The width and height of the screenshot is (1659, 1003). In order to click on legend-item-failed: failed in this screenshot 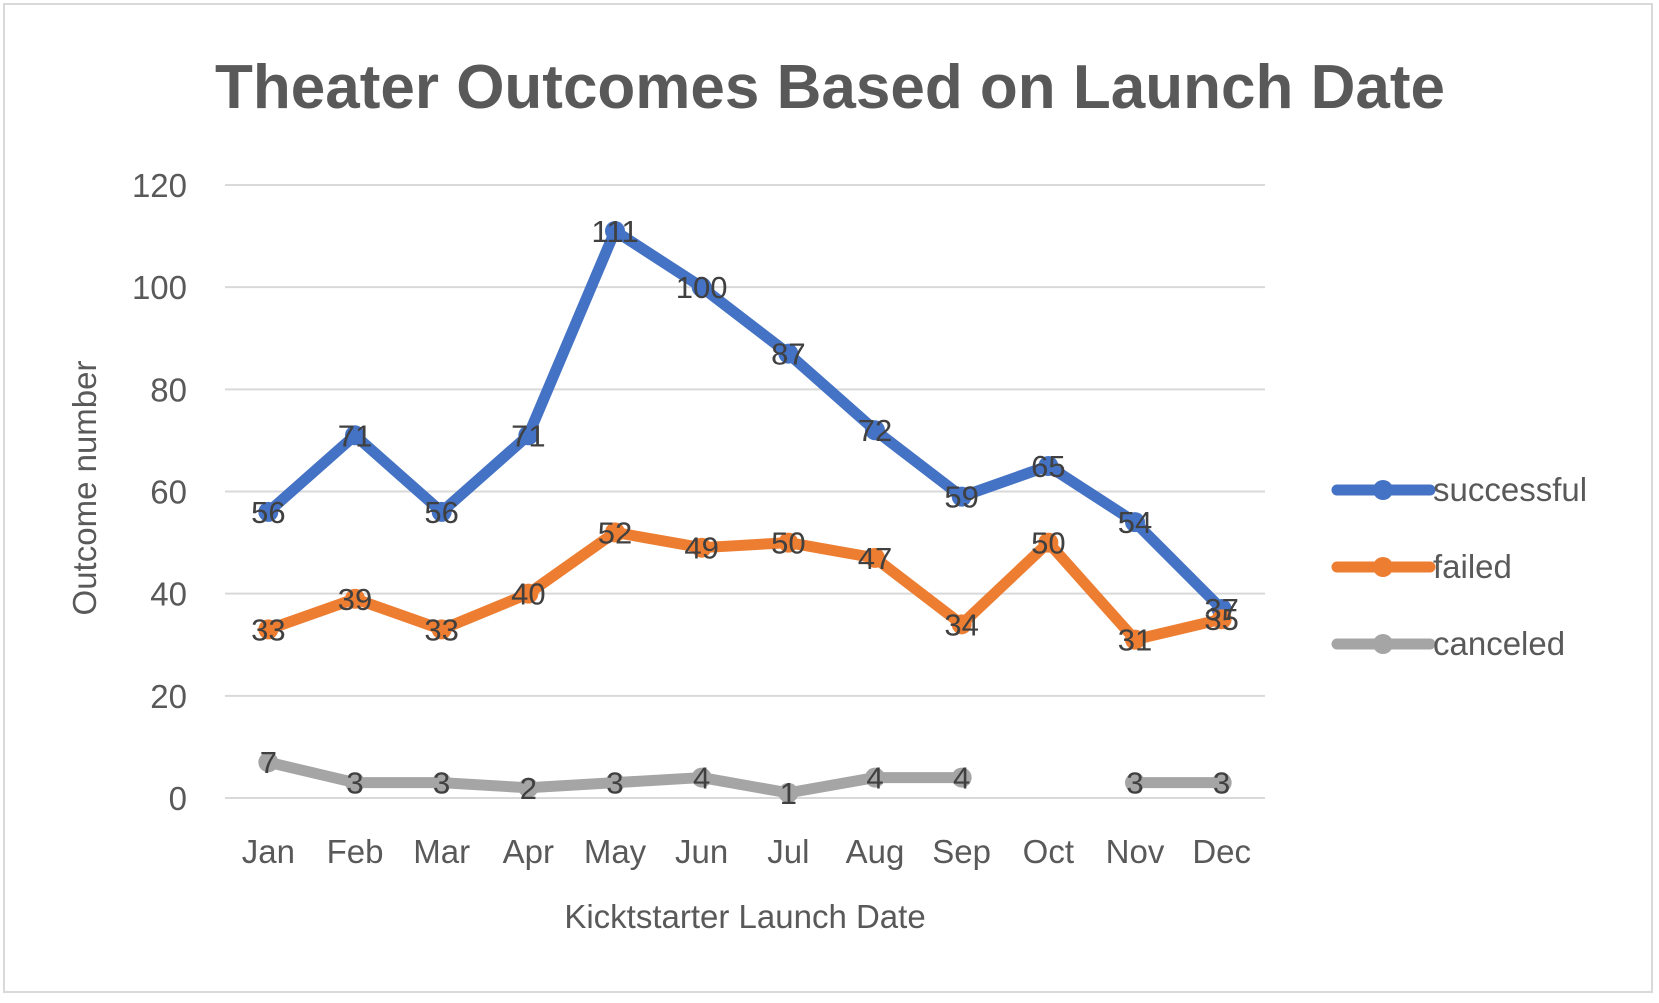, I will do `click(1421, 566)`.